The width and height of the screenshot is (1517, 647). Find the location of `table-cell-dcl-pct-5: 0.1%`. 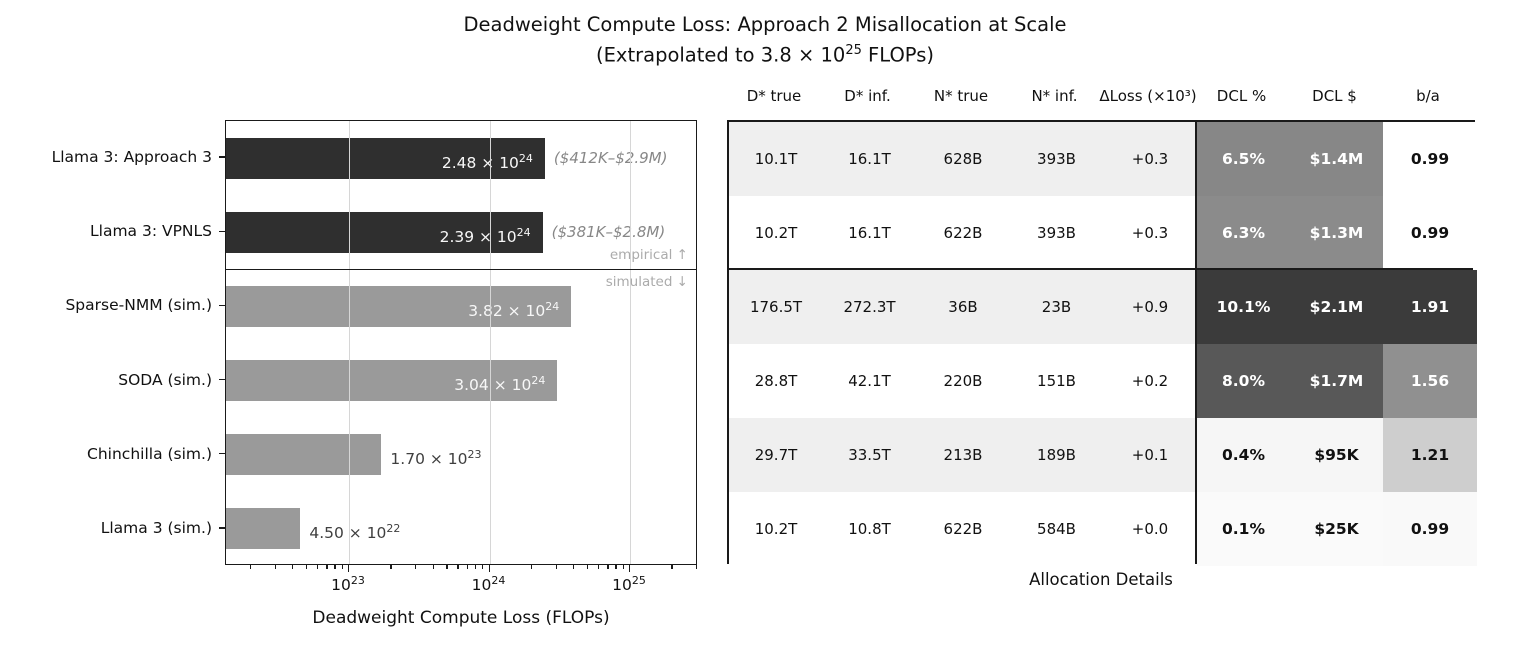

table-cell-dcl-pct-5: 0.1% is located at coordinates (1243, 529).